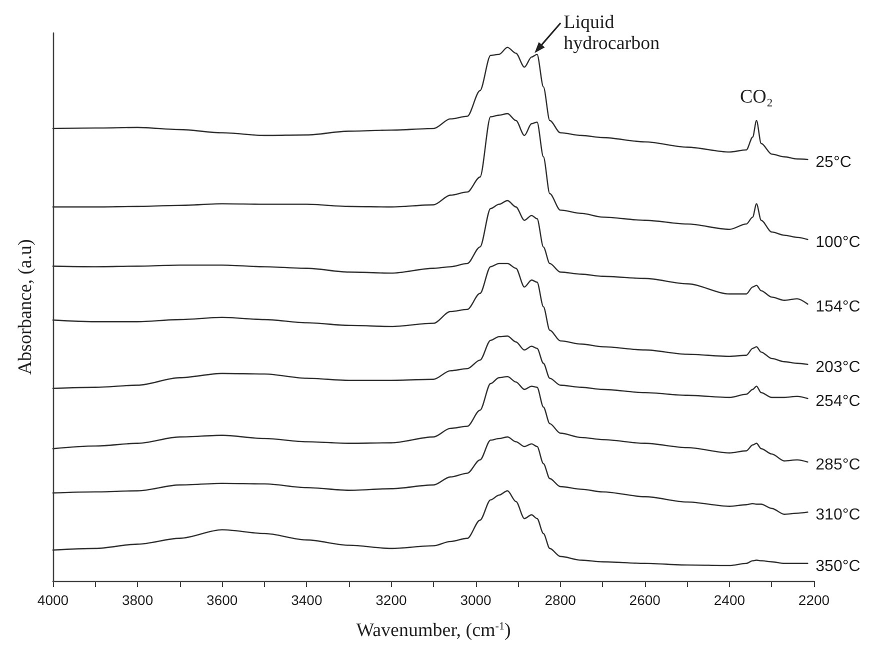  What do you see at coordinates (560, 600) in the screenshot?
I see `x-tick-label: 2800` at bounding box center [560, 600].